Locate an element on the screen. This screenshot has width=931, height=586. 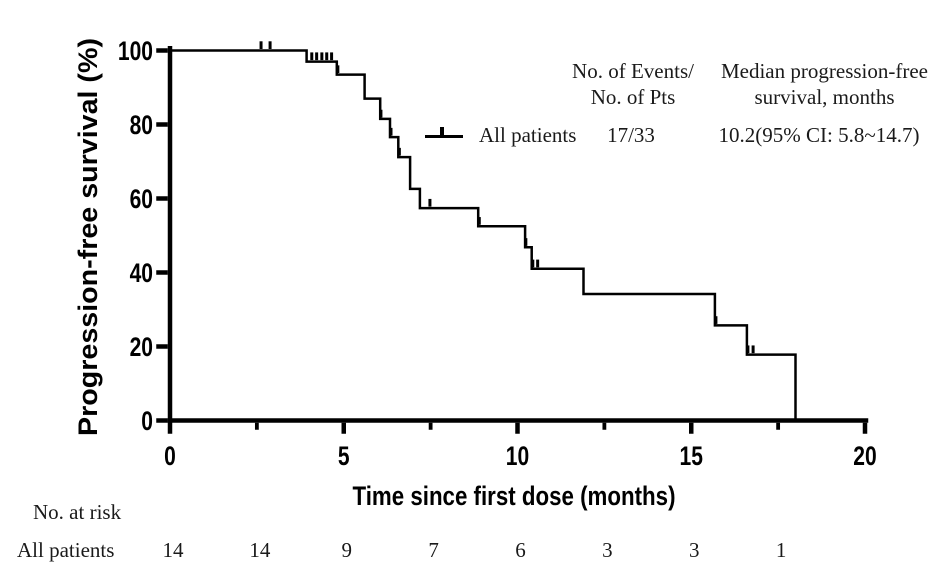
events-header-line2: No. of Pts is located at coordinates (633, 97).